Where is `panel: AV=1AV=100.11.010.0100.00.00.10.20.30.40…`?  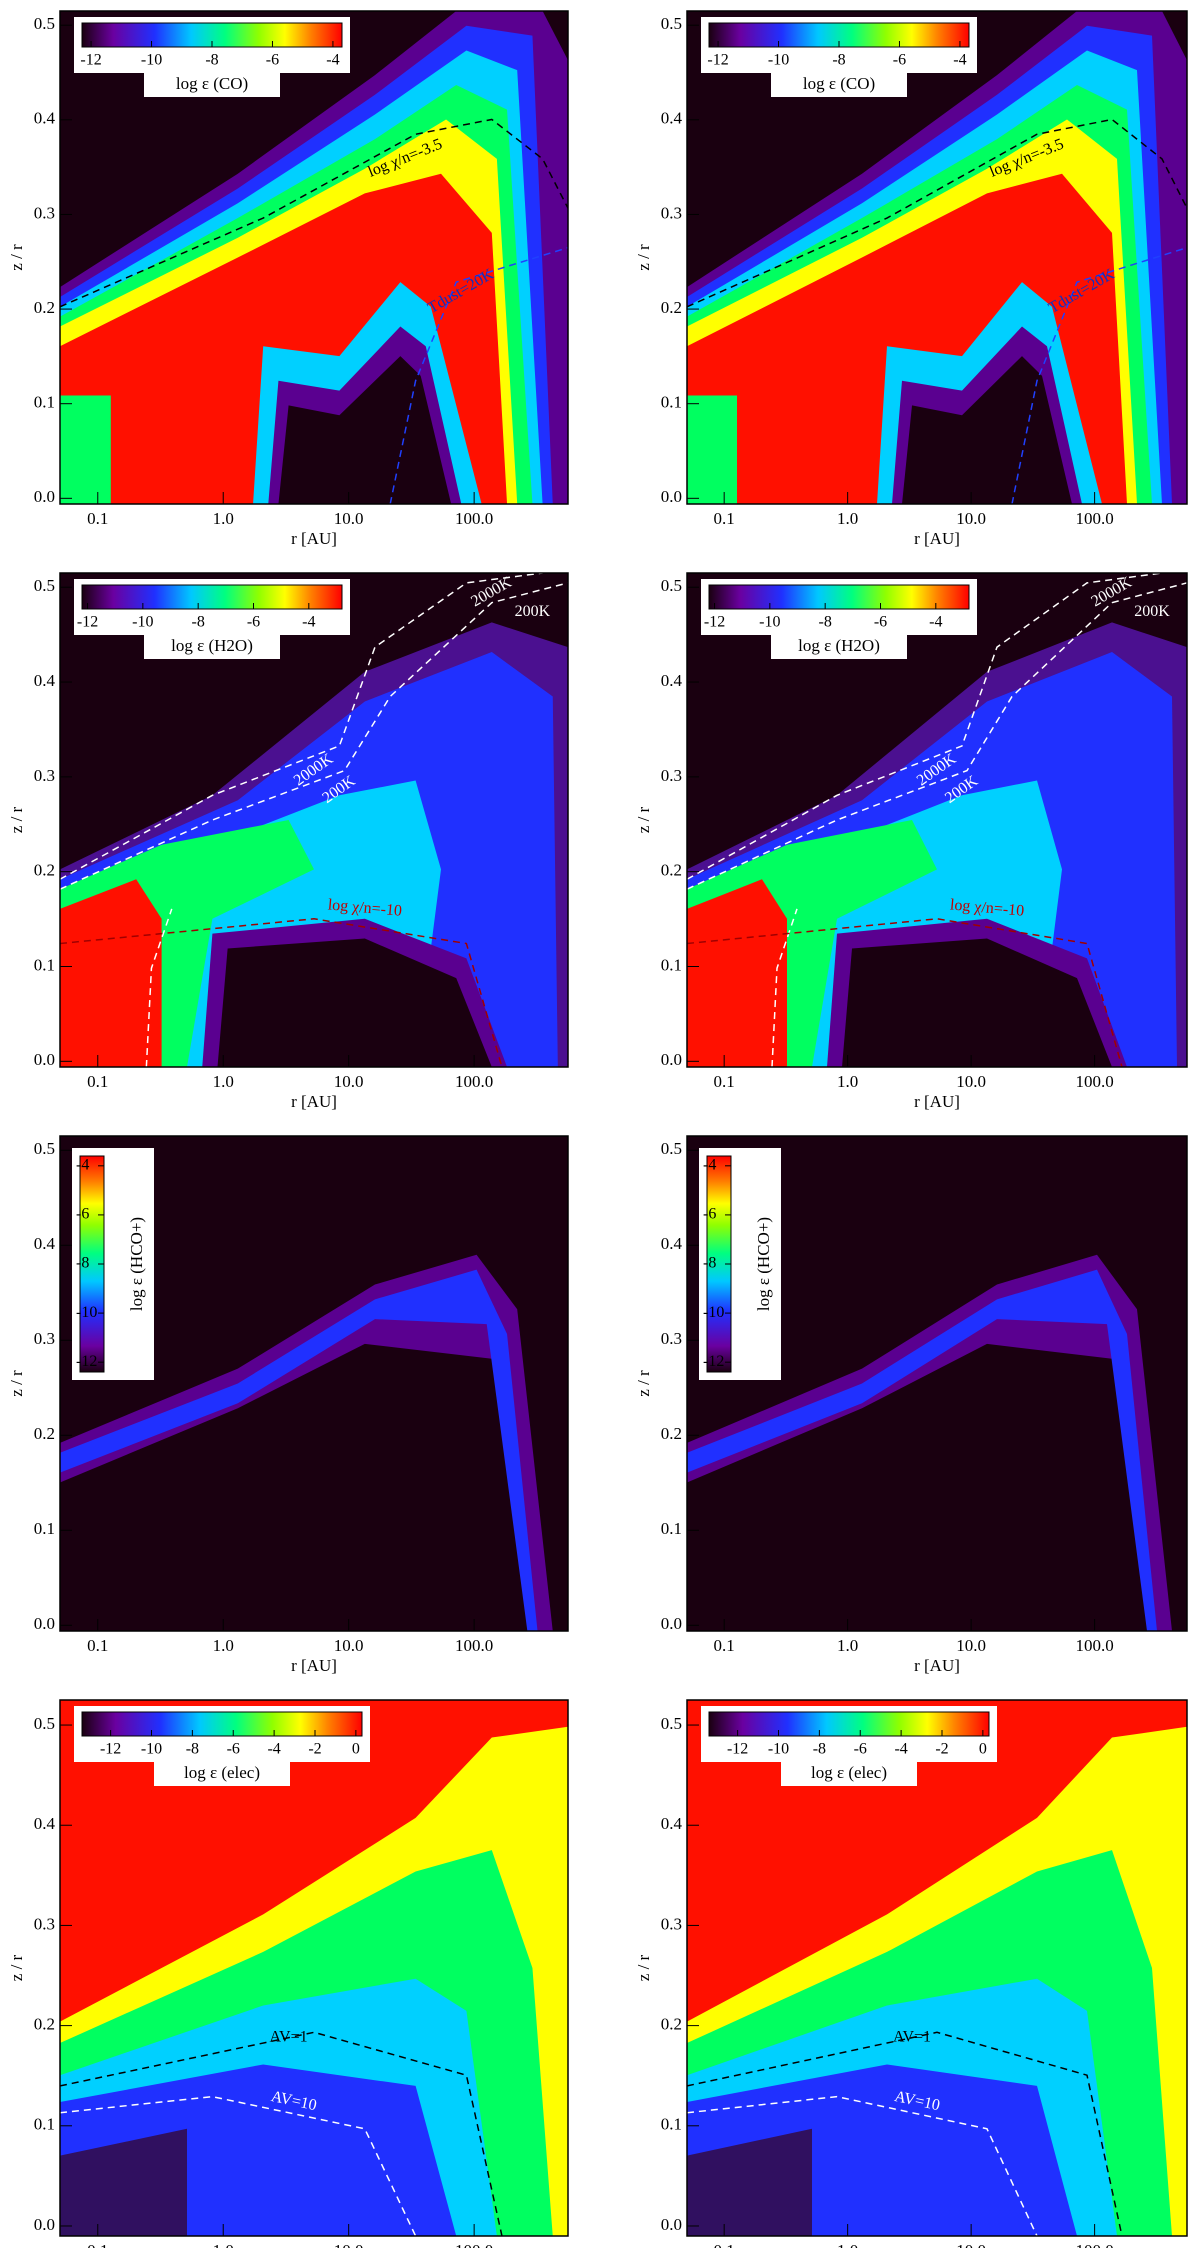
panel: AV=1AV=100.11.010.0100.00.00.10.20.30.40… is located at coordinates (288, 1973).